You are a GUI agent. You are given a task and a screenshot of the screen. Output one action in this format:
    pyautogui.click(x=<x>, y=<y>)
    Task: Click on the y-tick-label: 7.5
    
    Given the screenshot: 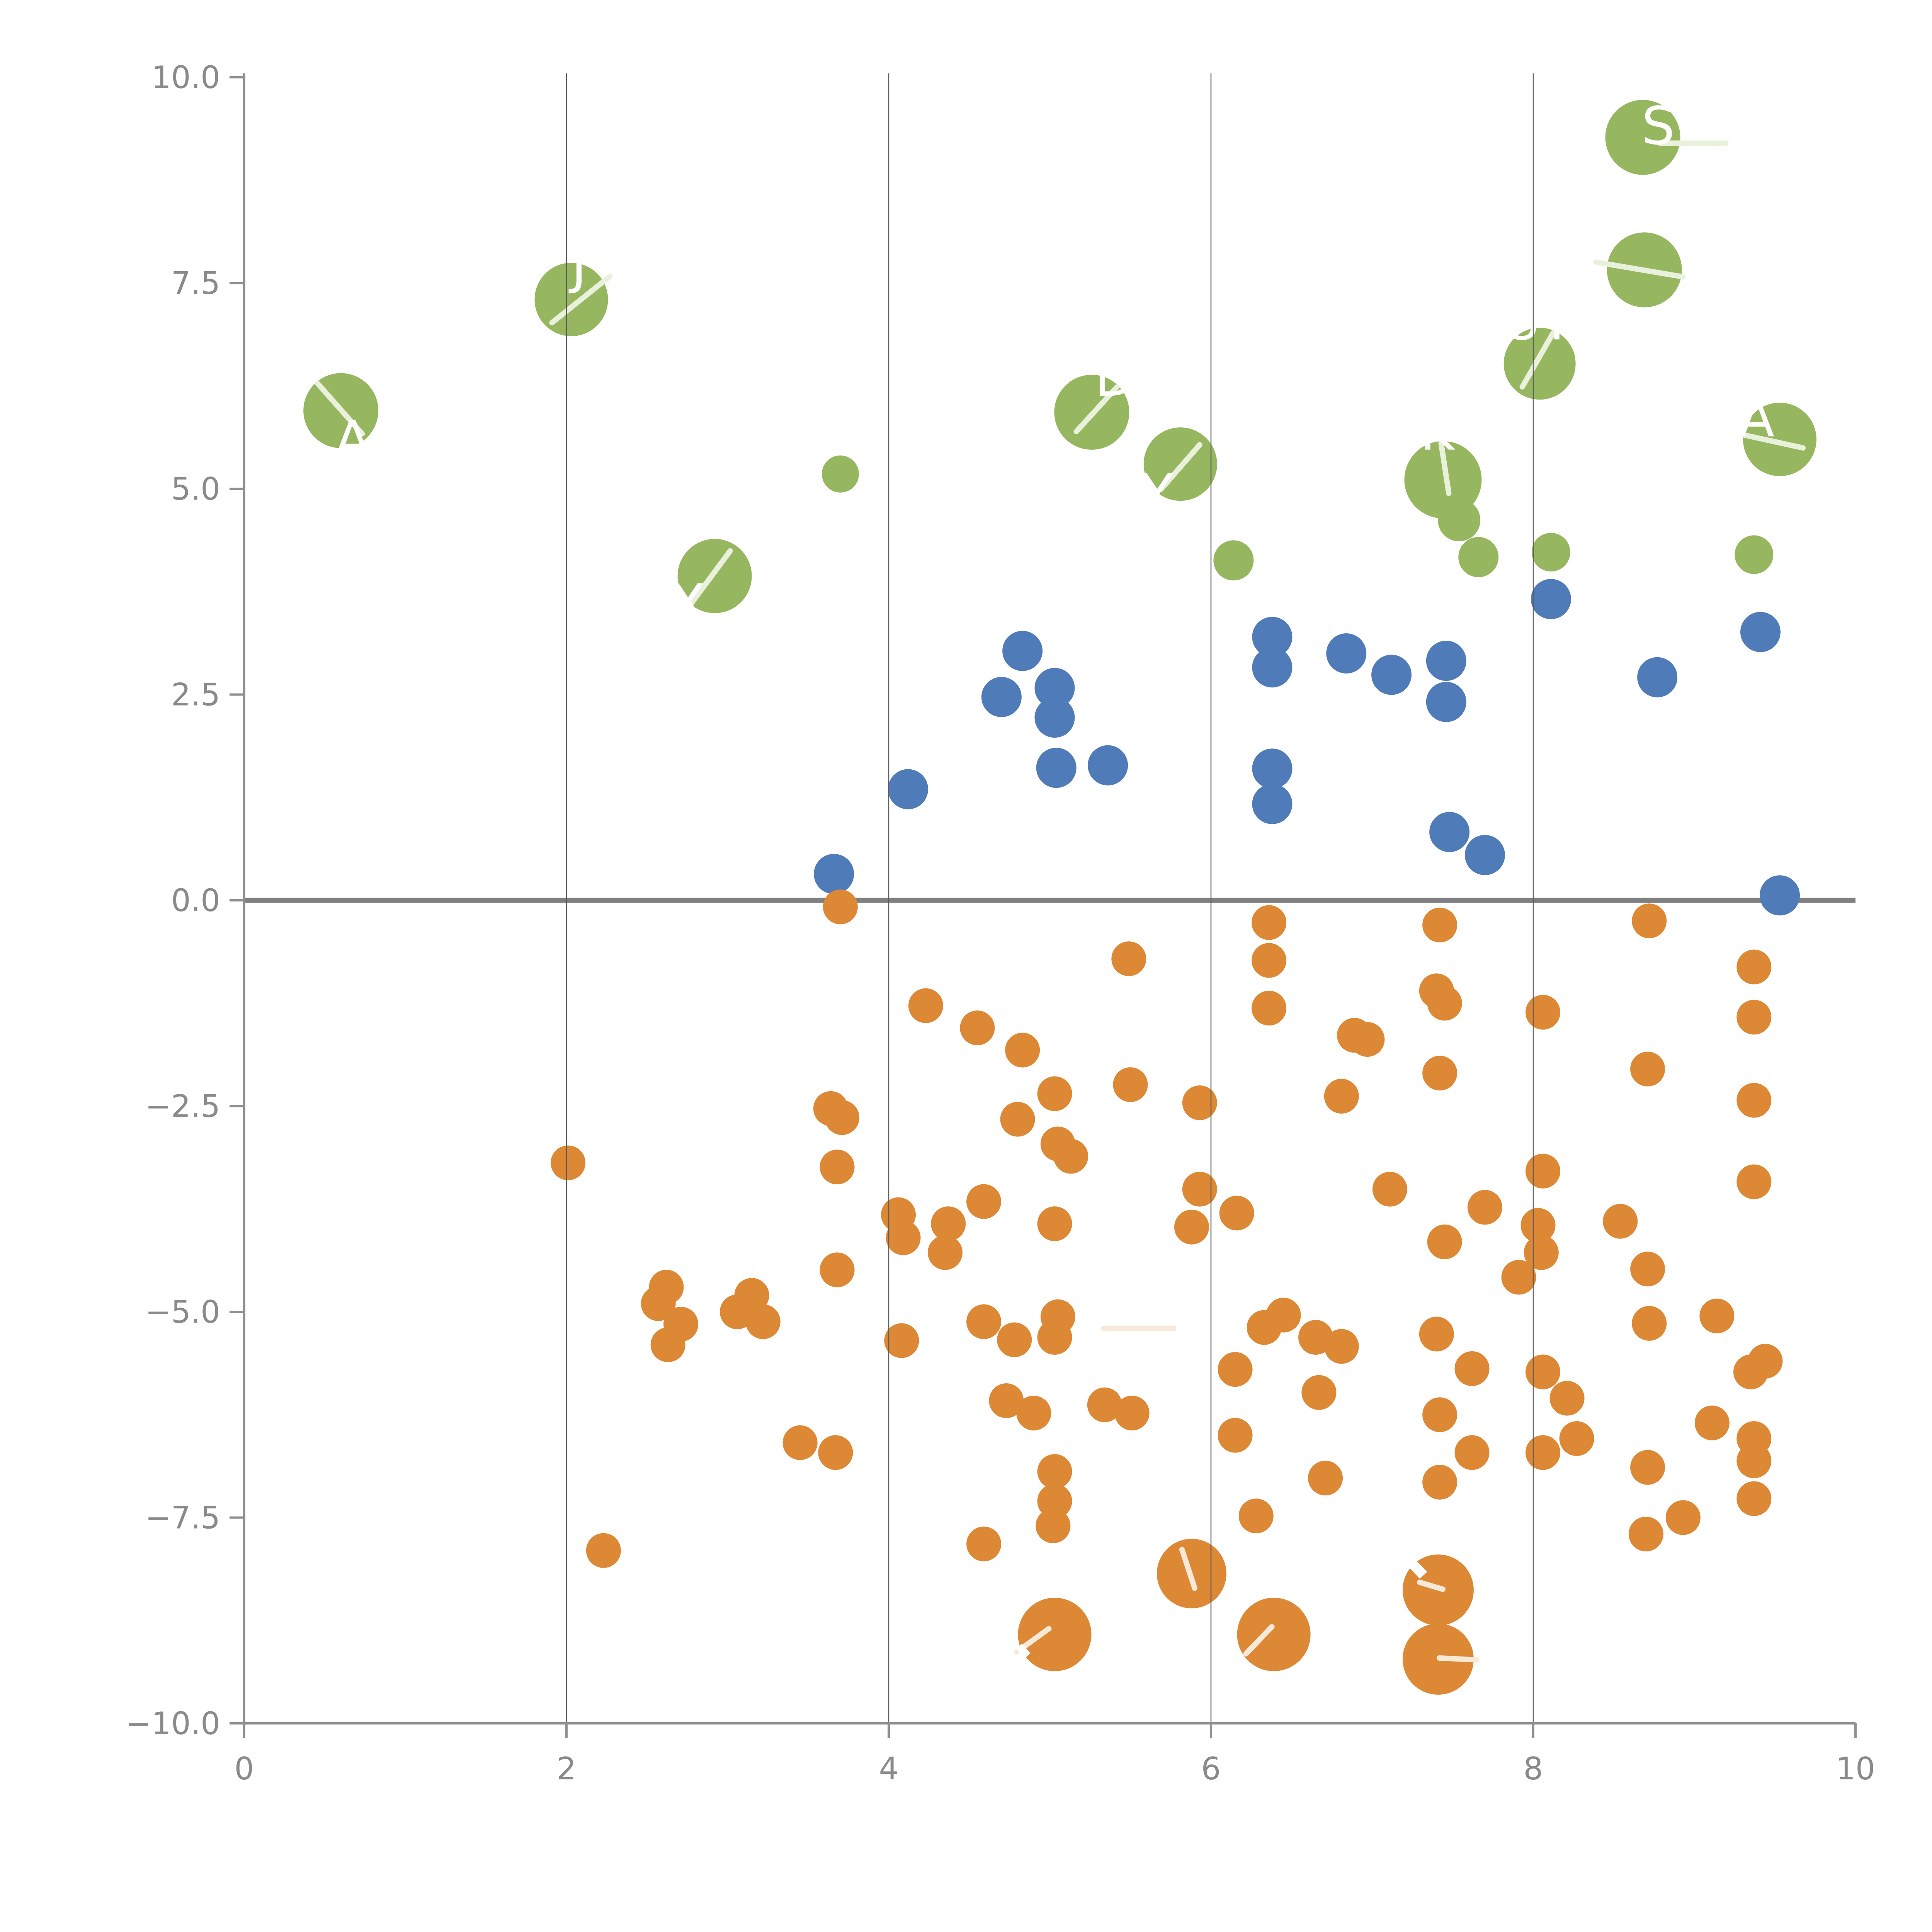 What is the action you would take?
    pyautogui.click(x=196, y=283)
    